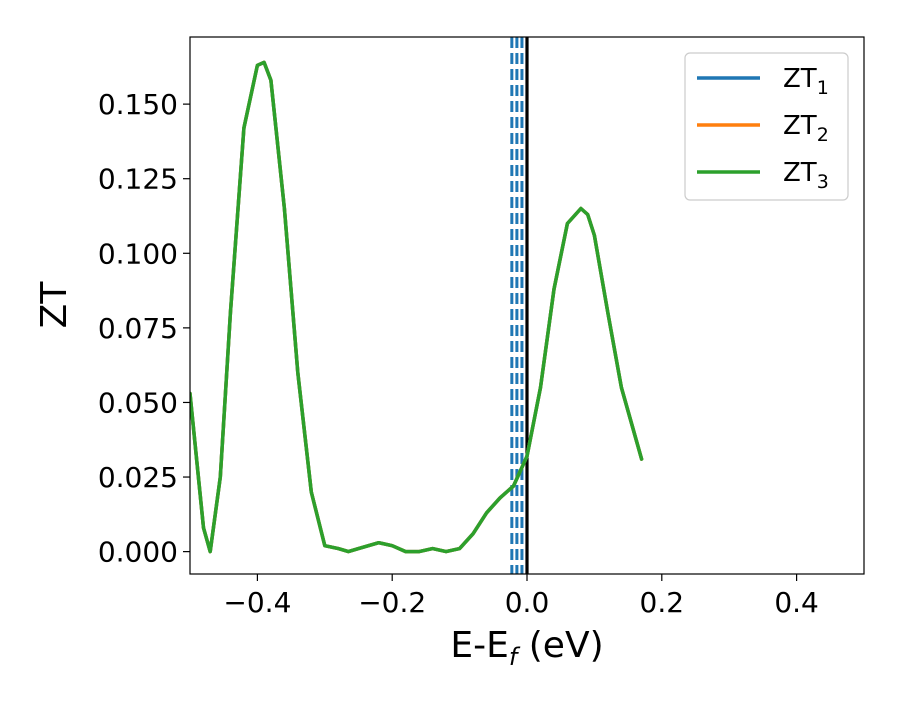 The image size is (900, 705). I want to click on x-tick-label: −0.4, so click(257, 602).